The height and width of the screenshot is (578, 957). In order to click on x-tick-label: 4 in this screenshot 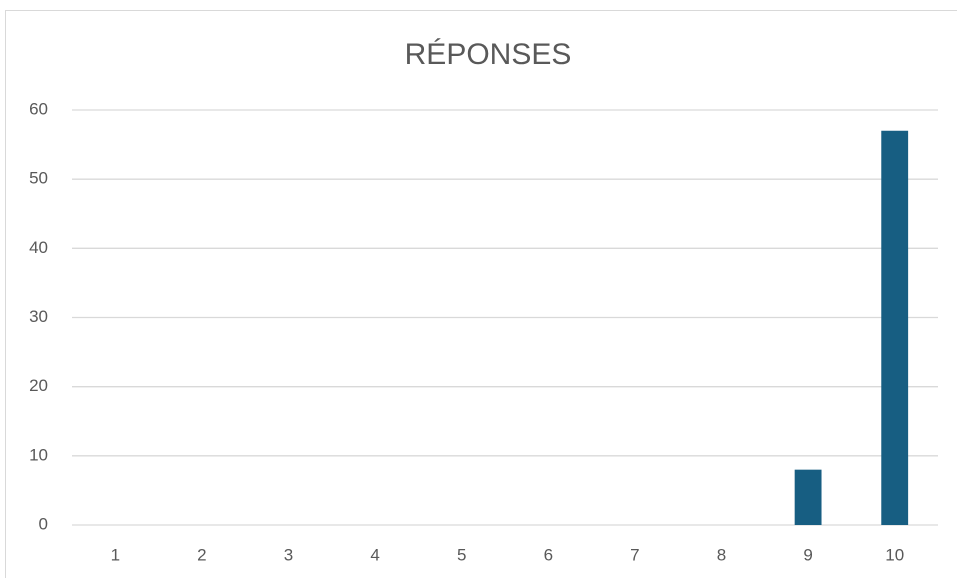, I will do `click(374, 554)`.